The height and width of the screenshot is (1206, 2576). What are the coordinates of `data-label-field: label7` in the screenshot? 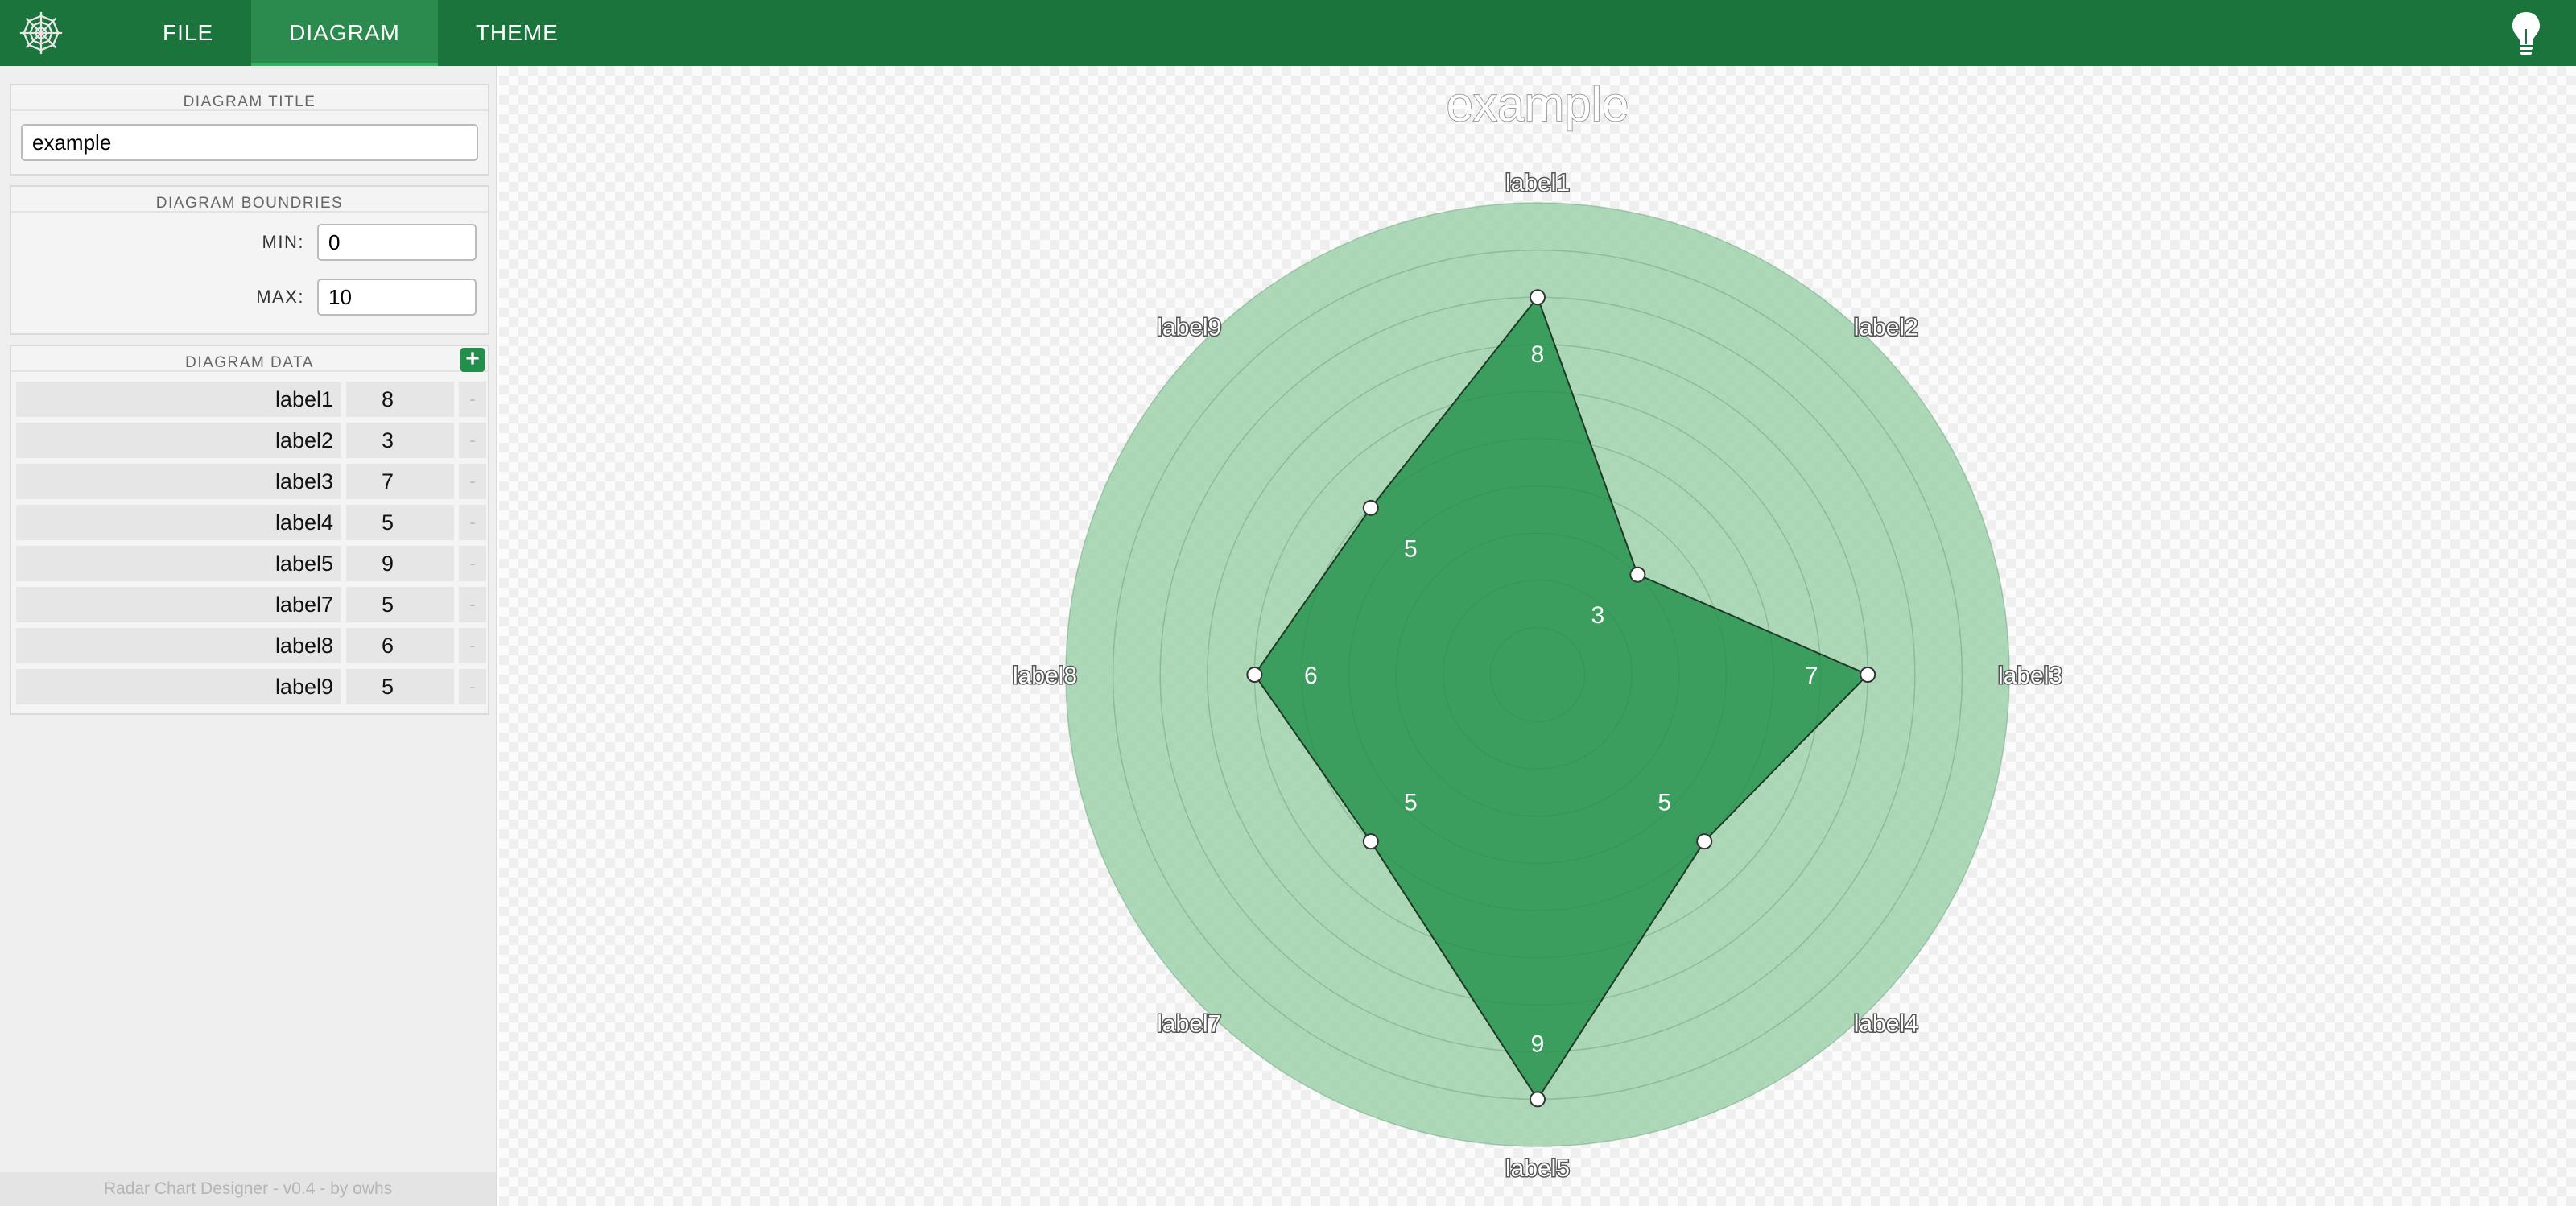 It's located at (178, 604).